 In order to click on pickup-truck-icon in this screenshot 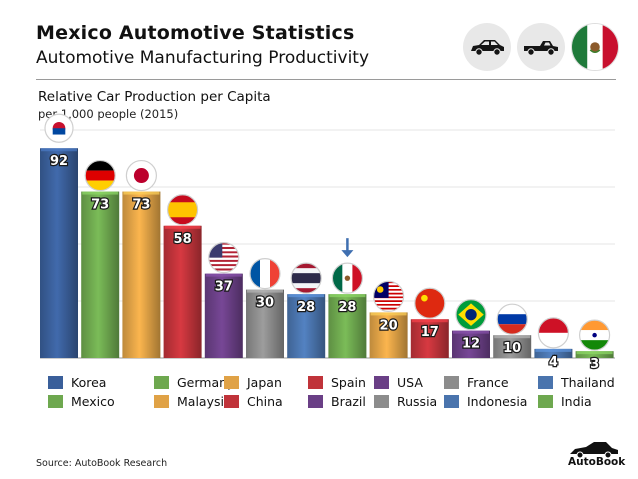, I will do `click(541, 47)`.